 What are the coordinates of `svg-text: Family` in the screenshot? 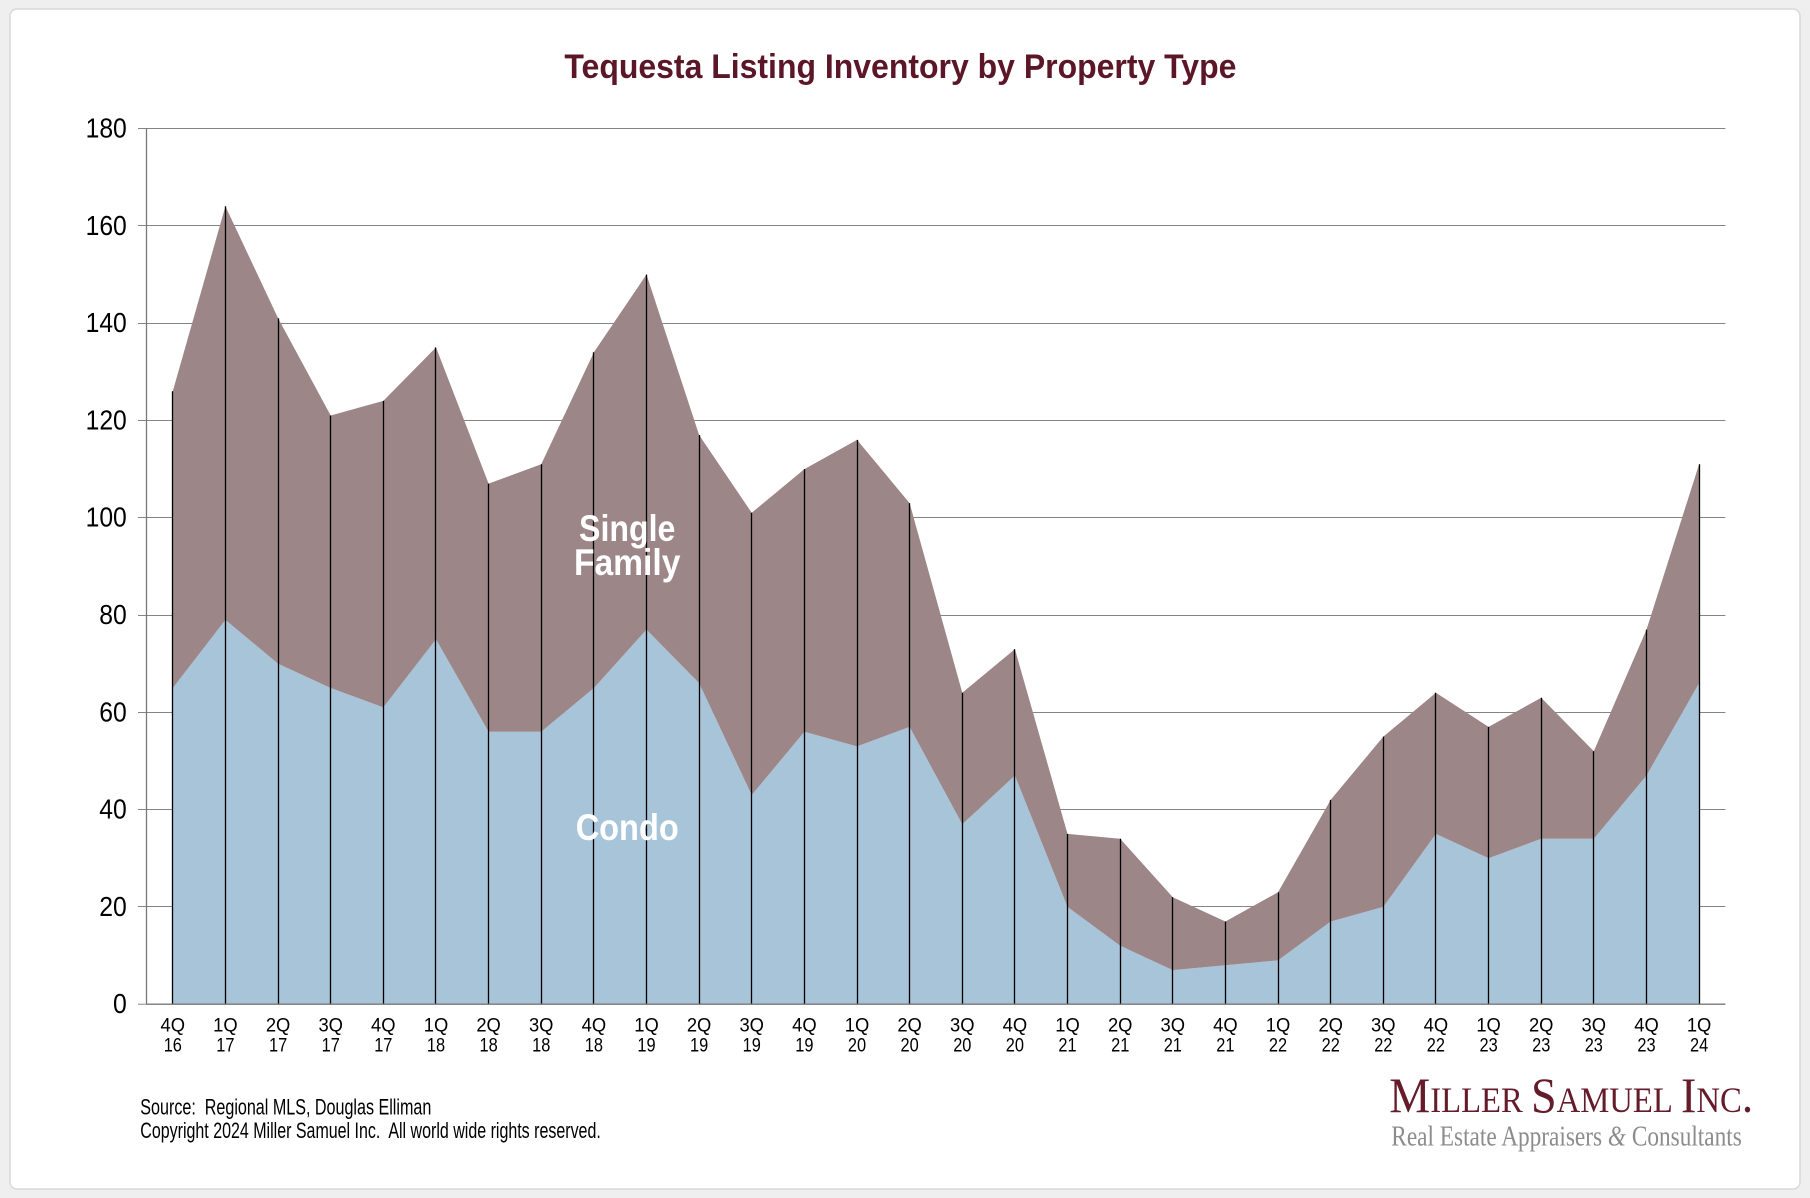 It's located at (627, 562).